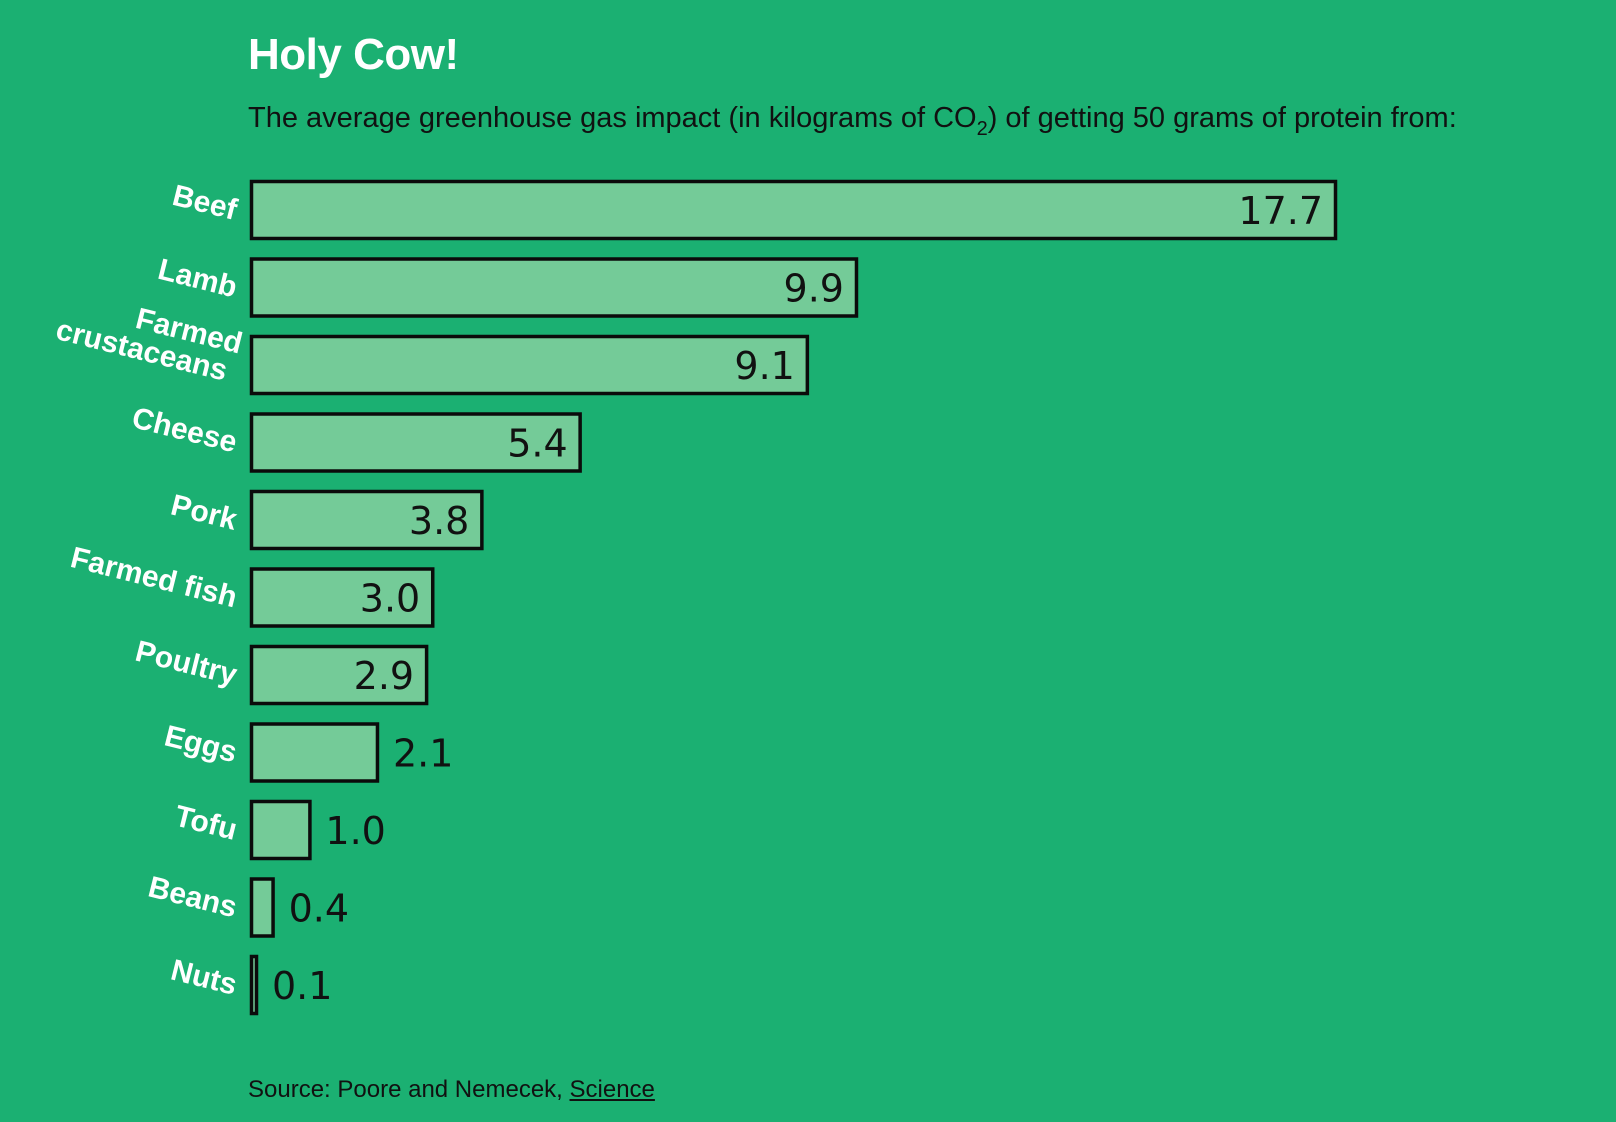 The height and width of the screenshot is (1122, 1616). Describe the element at coordinates (355, 831) in the screenshot. I see `value-label-tofu: 1.0` at that location.